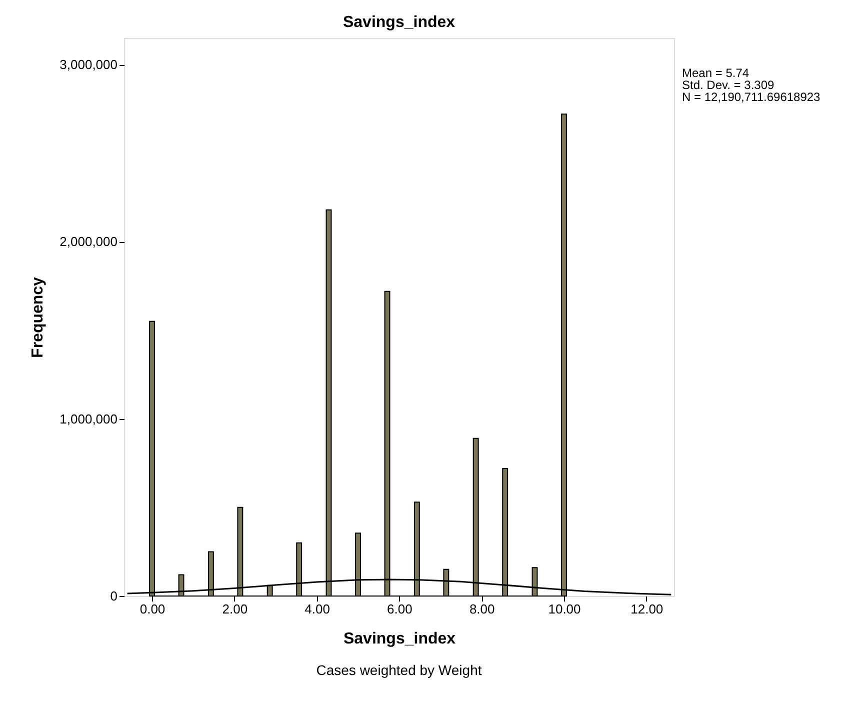 This screenshot has width=867, height=709. What do you see at coordinates (89, 418) in the screenshot?
I see `y-tick-label: 1,000,000` at bounding box center [89, 418].